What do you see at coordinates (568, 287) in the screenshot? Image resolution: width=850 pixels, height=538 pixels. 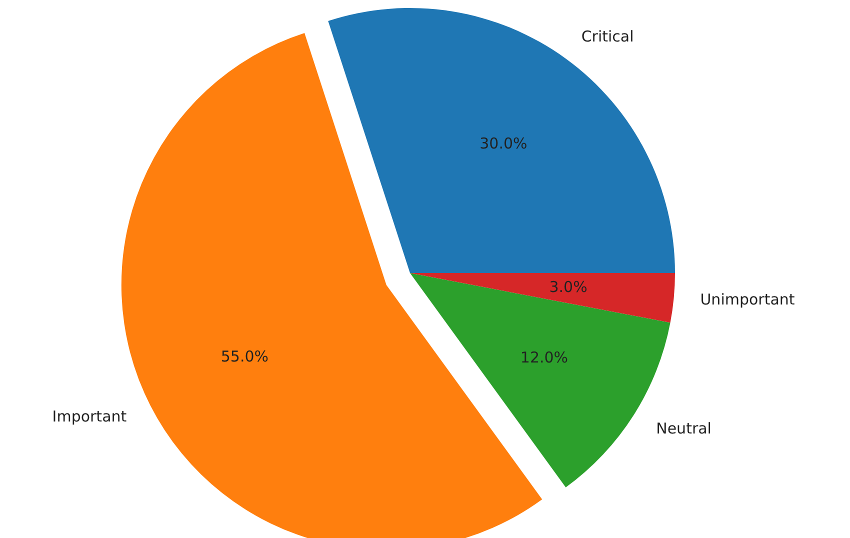 I see `data-label: 3.0%` at bounding box center [568, 287].